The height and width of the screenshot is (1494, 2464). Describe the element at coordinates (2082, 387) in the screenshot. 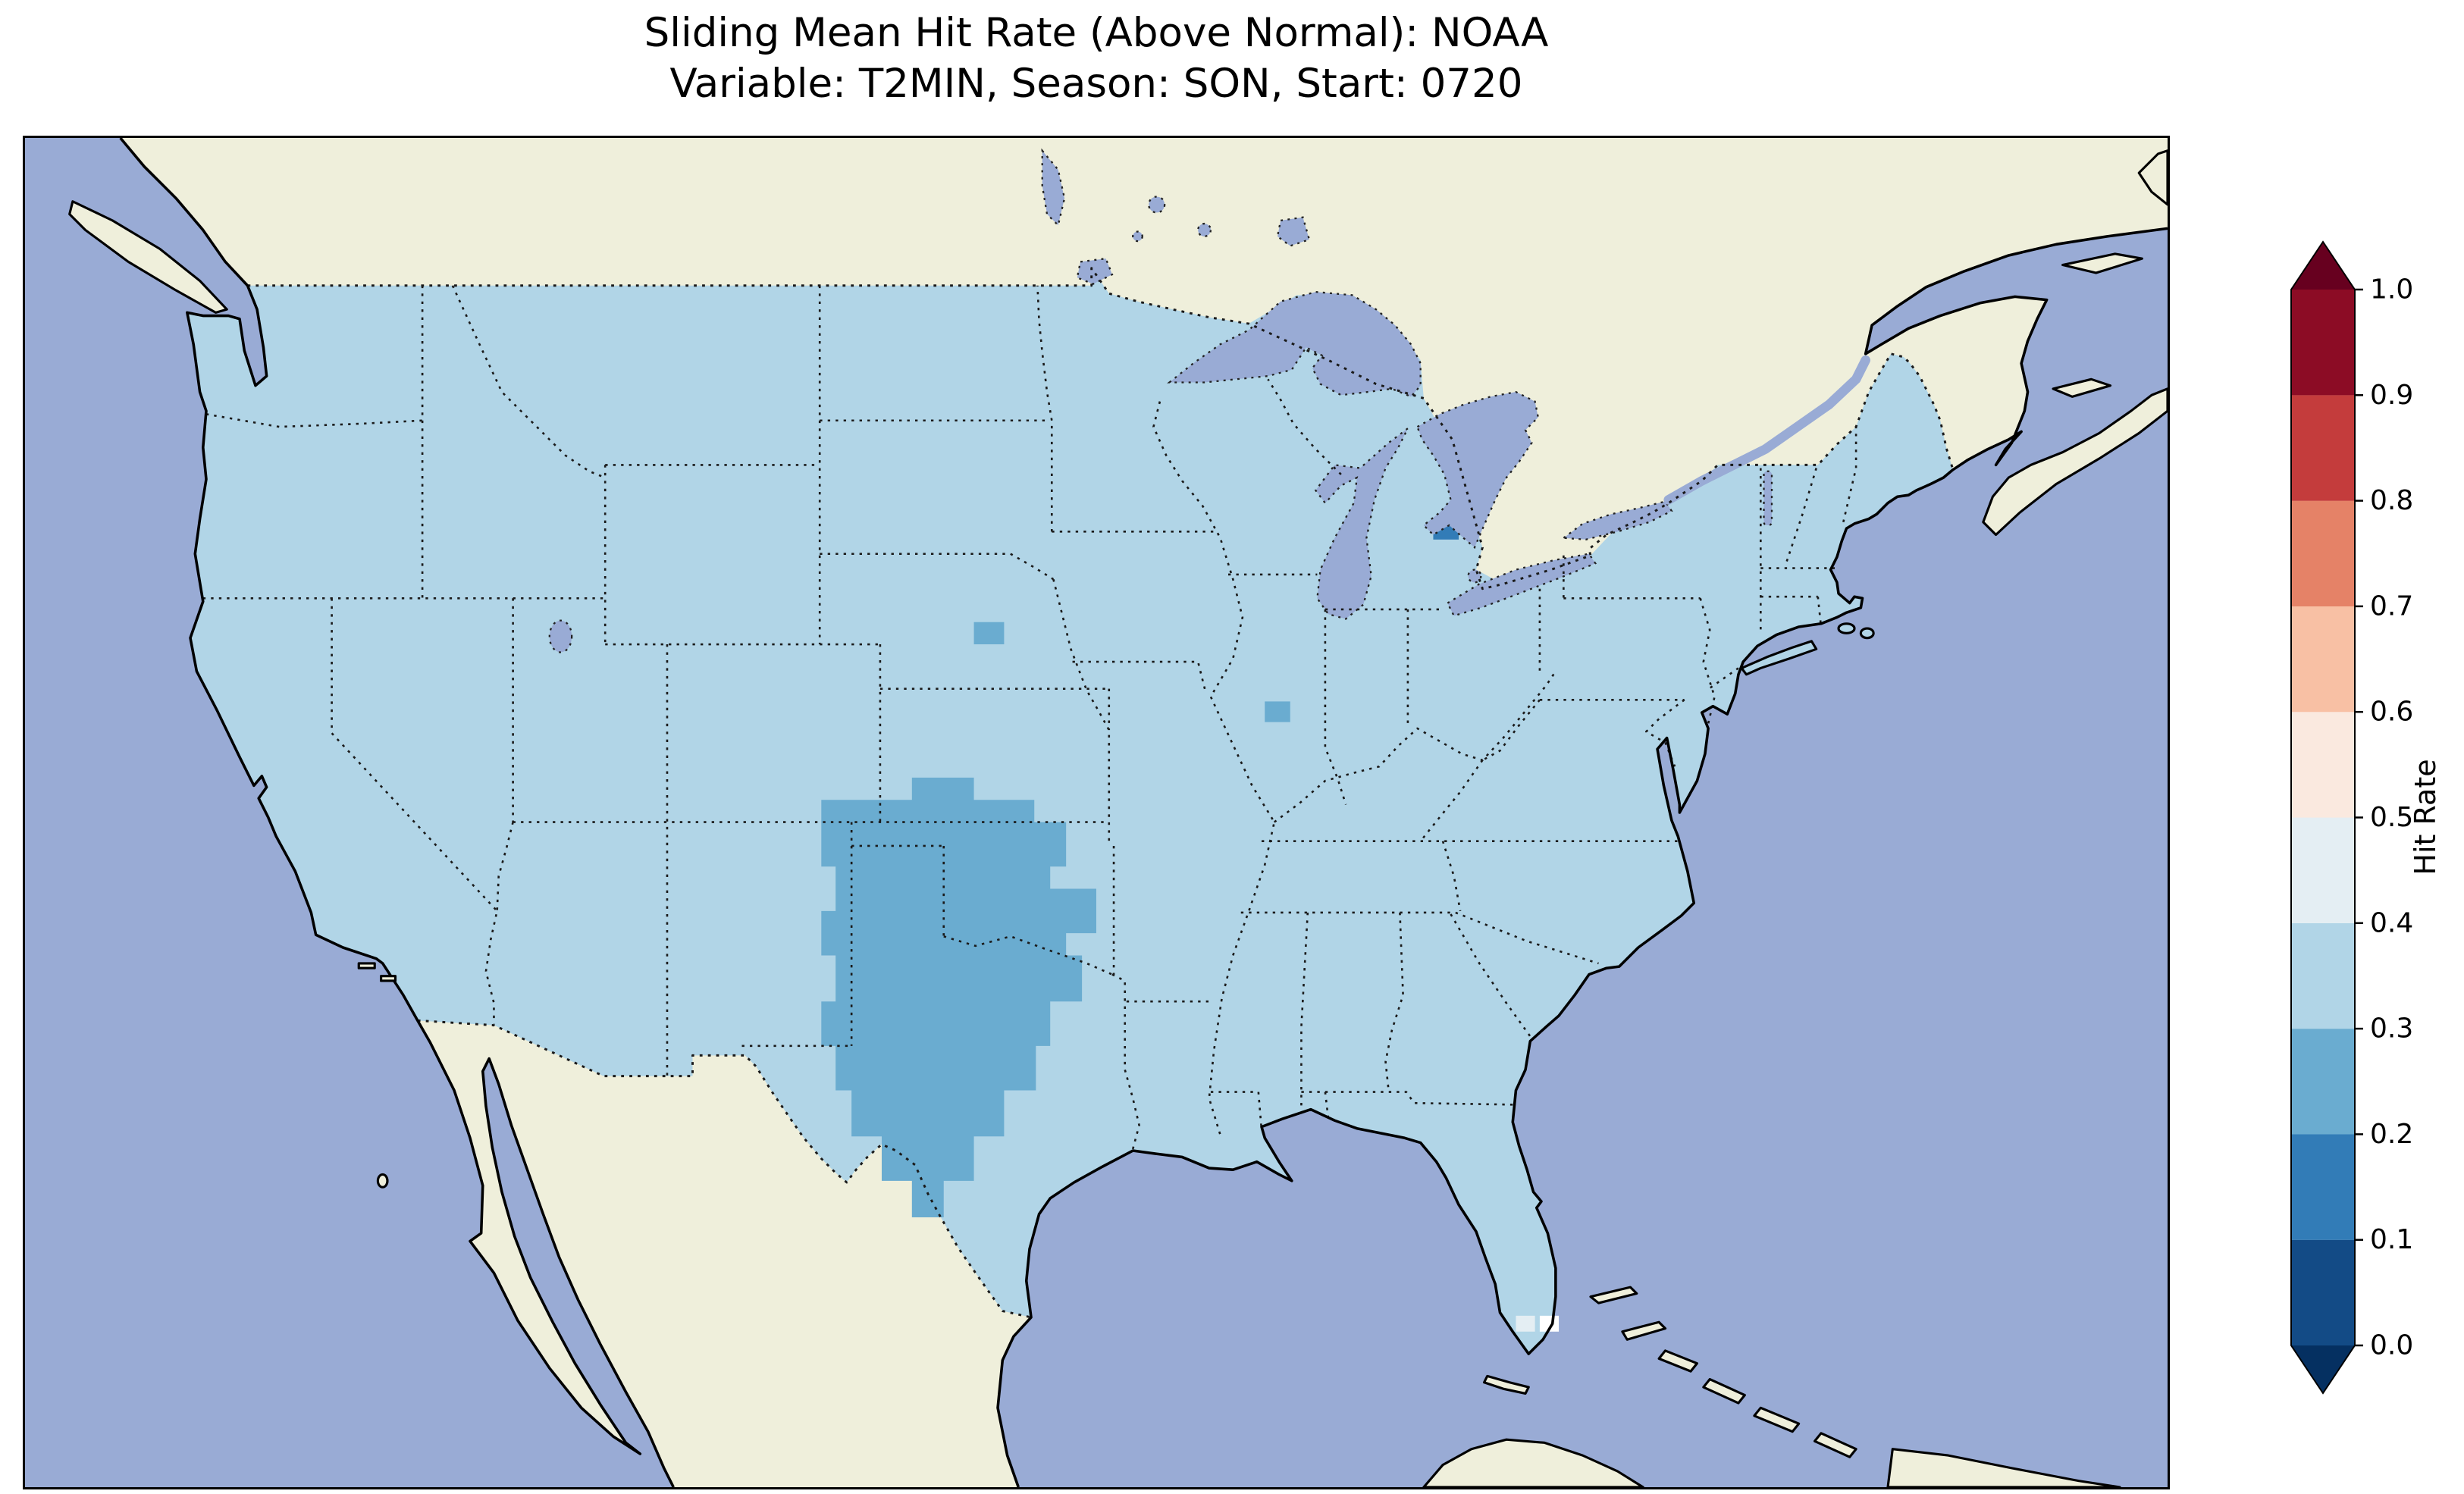

I see `prince-edward-island` at that location.